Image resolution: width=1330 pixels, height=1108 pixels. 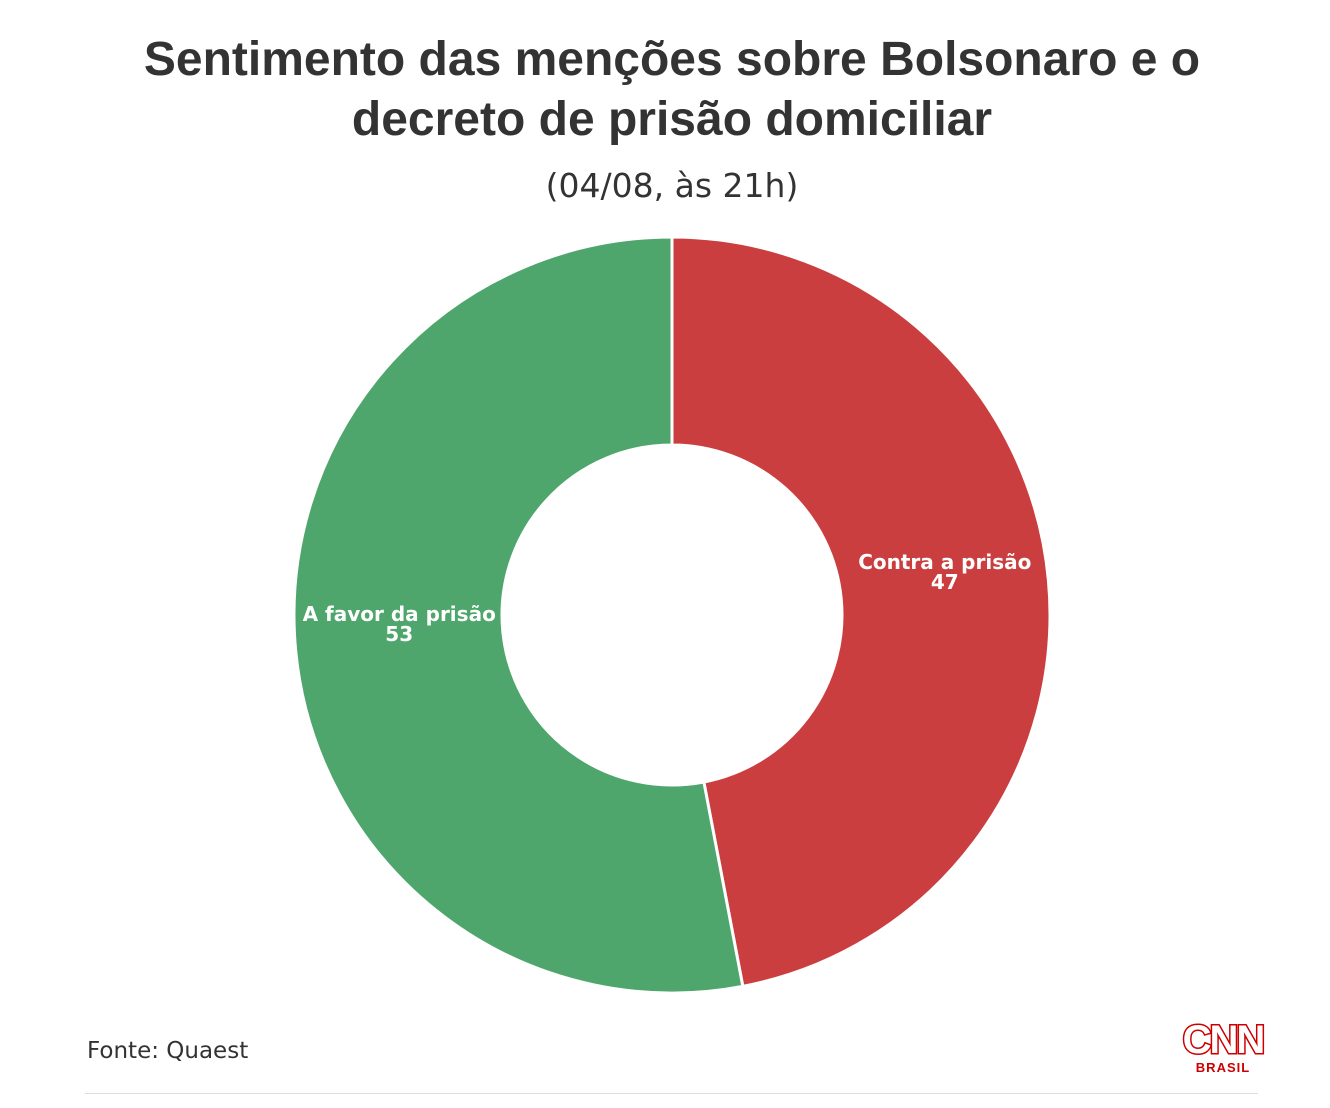 I want to click on slice-label-category: A favor da prisão, so click(x=399, y=614).